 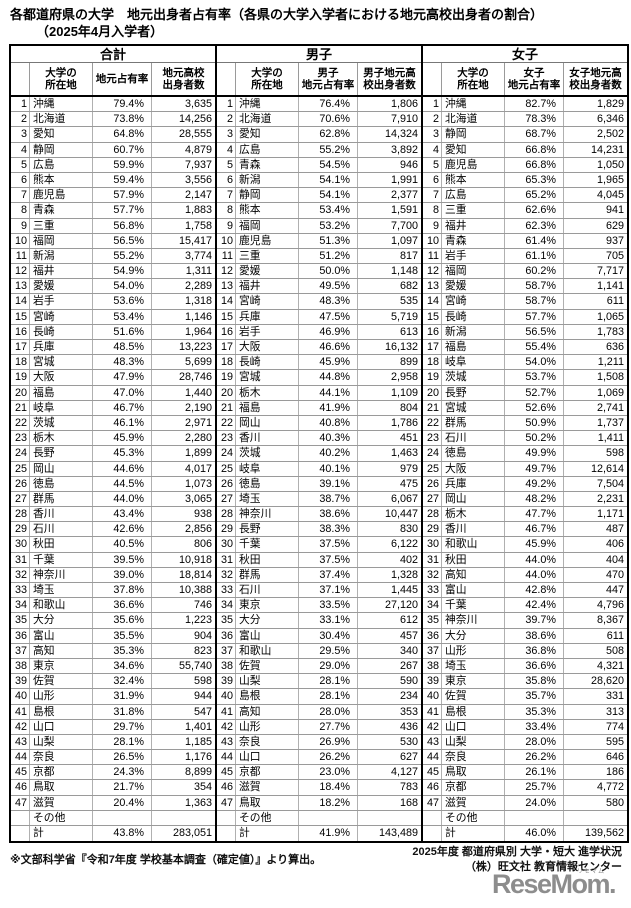 What do you see at coordinates (534, 650) in the screenshot?
I see `share-cell: 36.8%` at bounding box center [534, 650].